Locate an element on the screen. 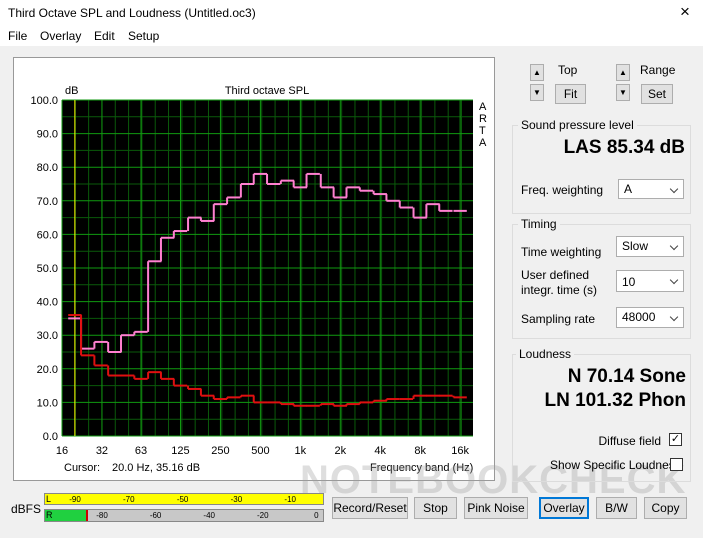  meter-scale-label: -50 is located at coordinates (182, 499).